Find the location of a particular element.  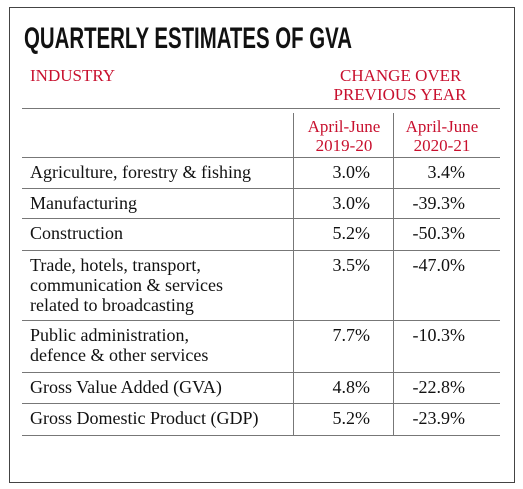

cell-value: -47.0% is located at coordinates (439, 265).